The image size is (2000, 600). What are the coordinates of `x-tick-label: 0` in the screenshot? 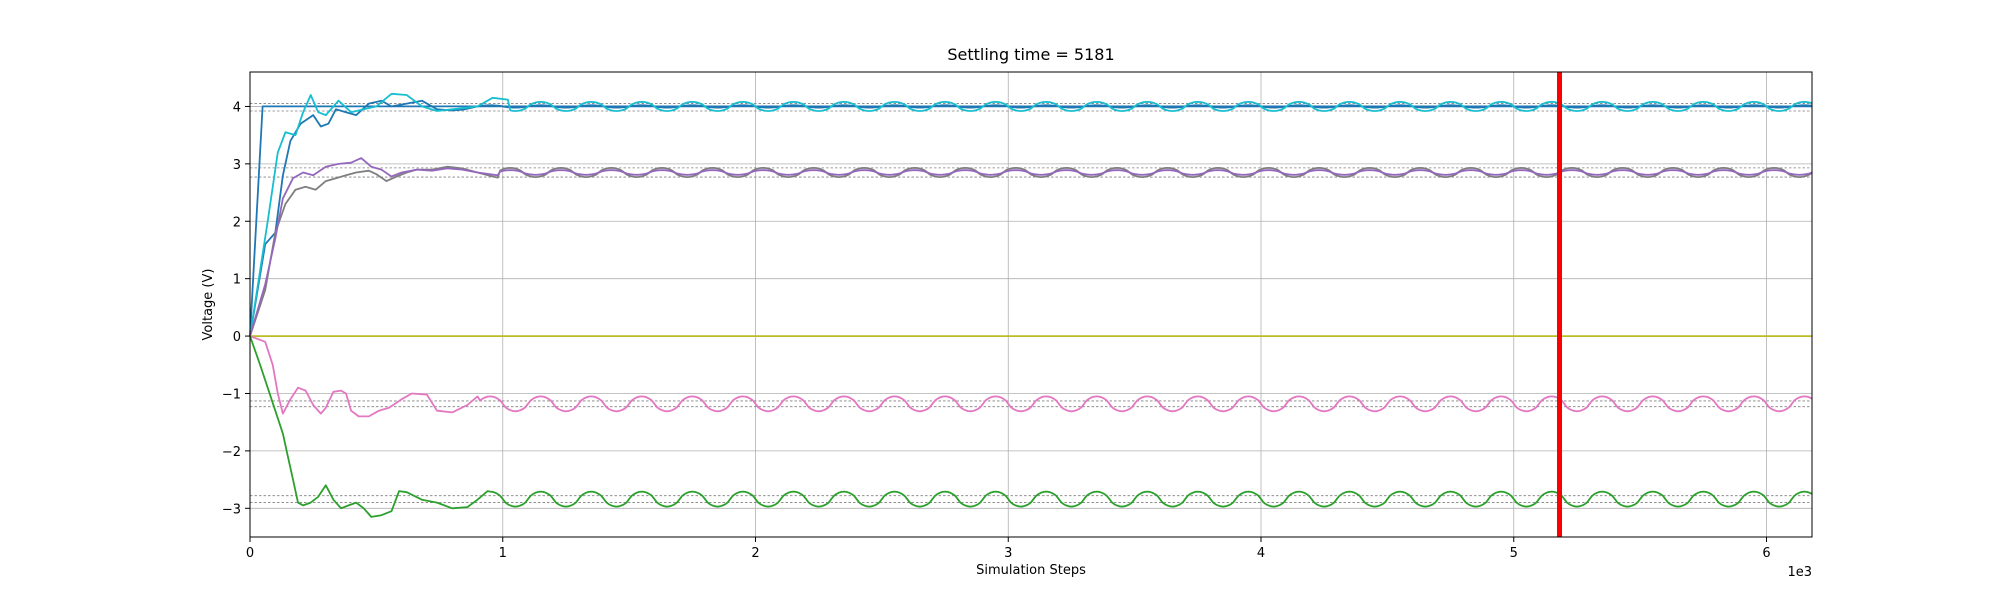 It's located at (250, 553).